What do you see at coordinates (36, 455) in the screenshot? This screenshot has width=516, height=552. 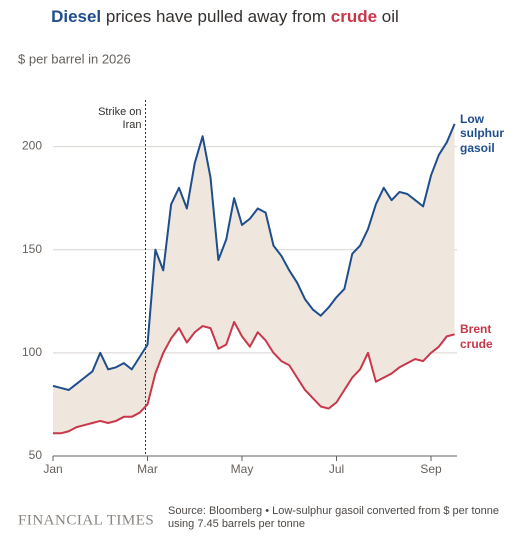 I see `y-tick-label: 50` at bounding box center [36, 455].